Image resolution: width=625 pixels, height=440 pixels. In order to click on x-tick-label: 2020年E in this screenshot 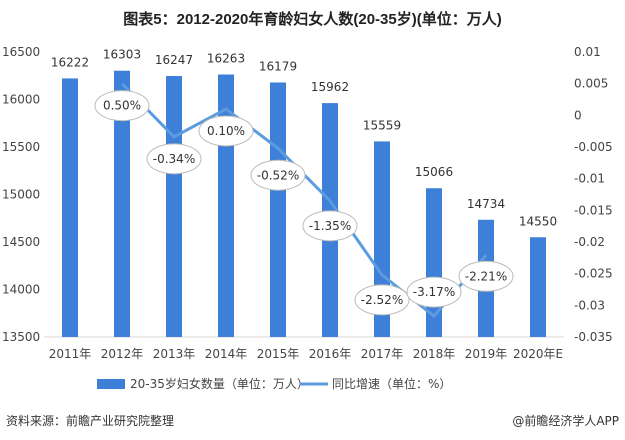, I will do `click(538, 354)`.